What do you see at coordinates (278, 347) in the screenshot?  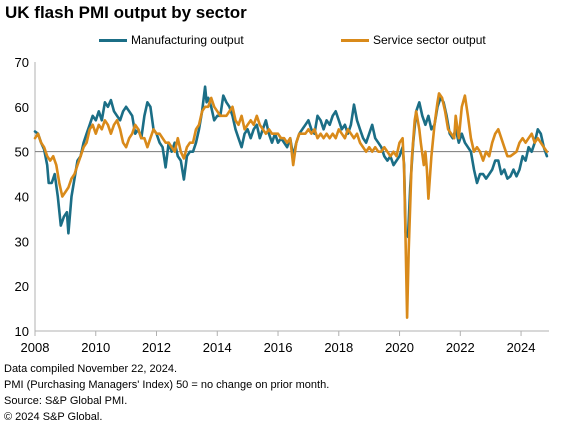 I see `x-tick-label: 2016` at bounding box center [278, 347].